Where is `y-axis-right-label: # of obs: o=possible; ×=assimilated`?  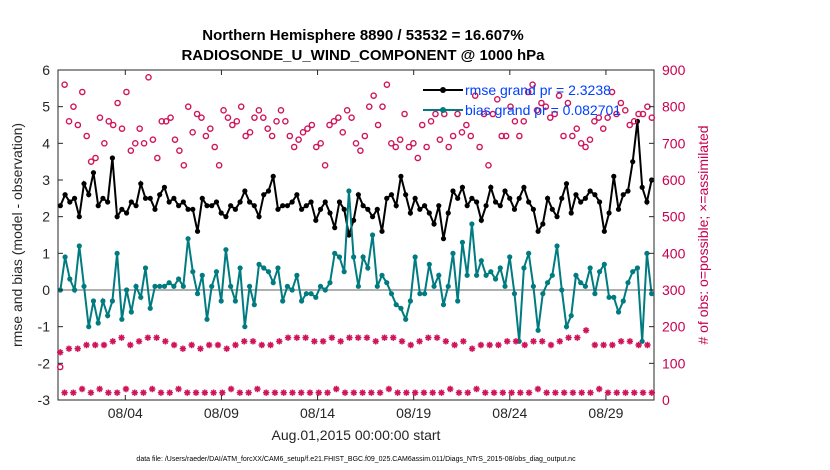 y-axis-right-label: # of obs: o=possible; ×=assimilated is located at coordinates (703, 234).